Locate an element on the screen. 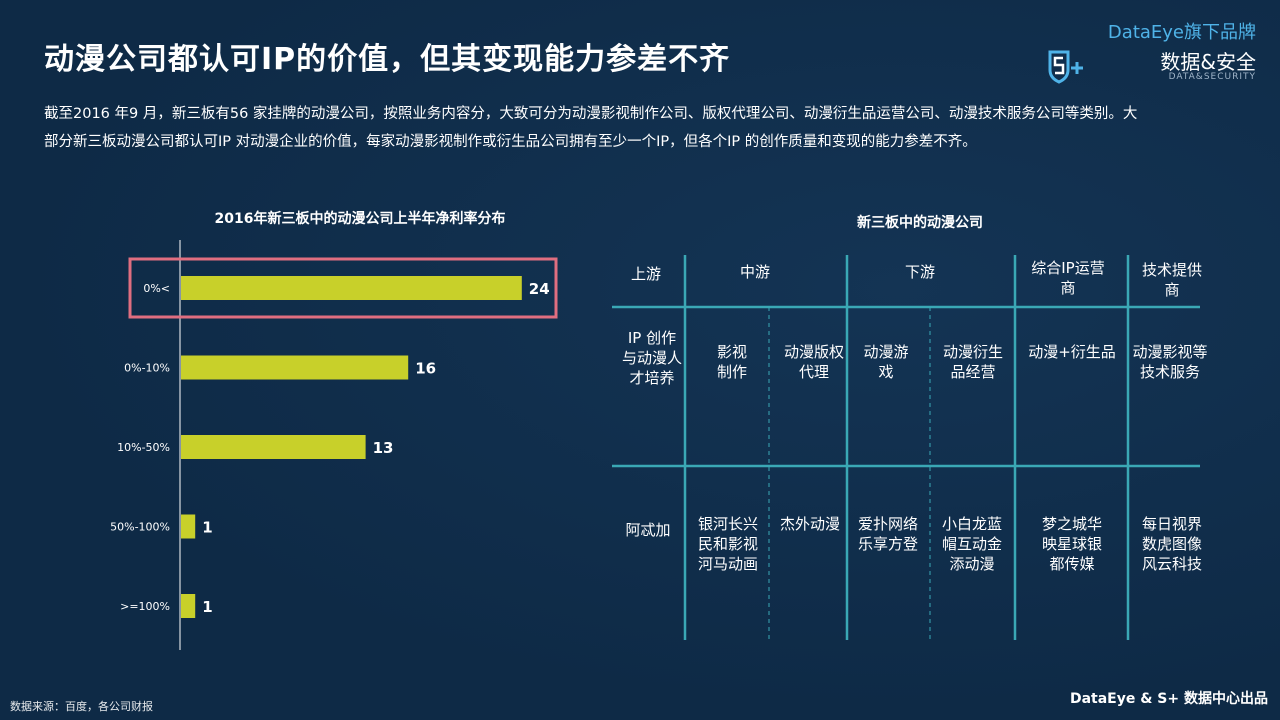  company-tech-provider: 每日视界数虎图像风云科技 is located at coordinates (1171, 544).